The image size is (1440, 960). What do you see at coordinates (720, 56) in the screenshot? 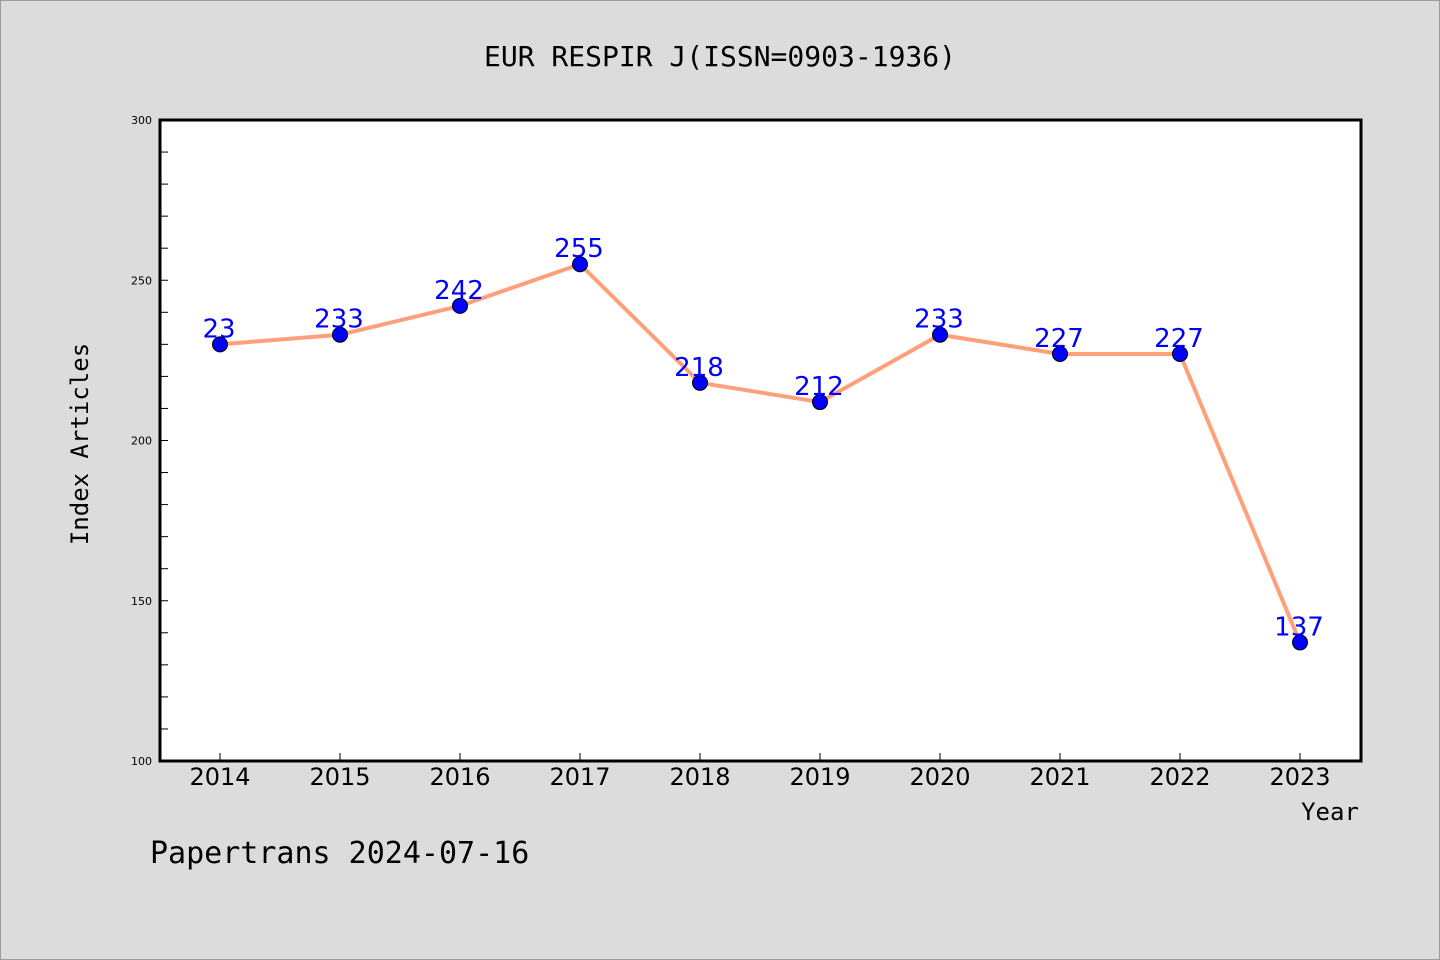
I see `chart-title: EUR RESPIR J(ISSN=0903-1936)` at bounding box center [720, 56].